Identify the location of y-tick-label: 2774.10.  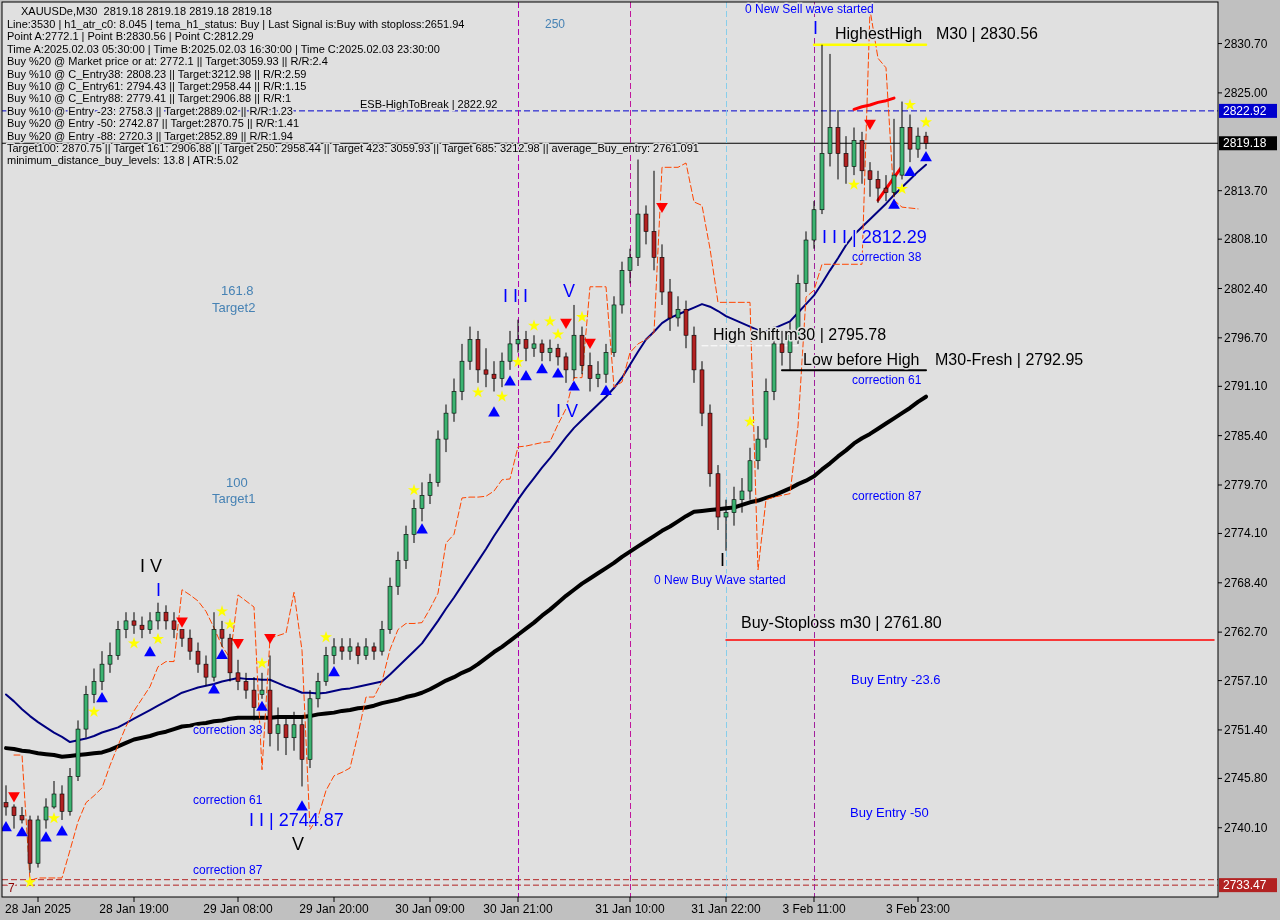
(1246, 533).